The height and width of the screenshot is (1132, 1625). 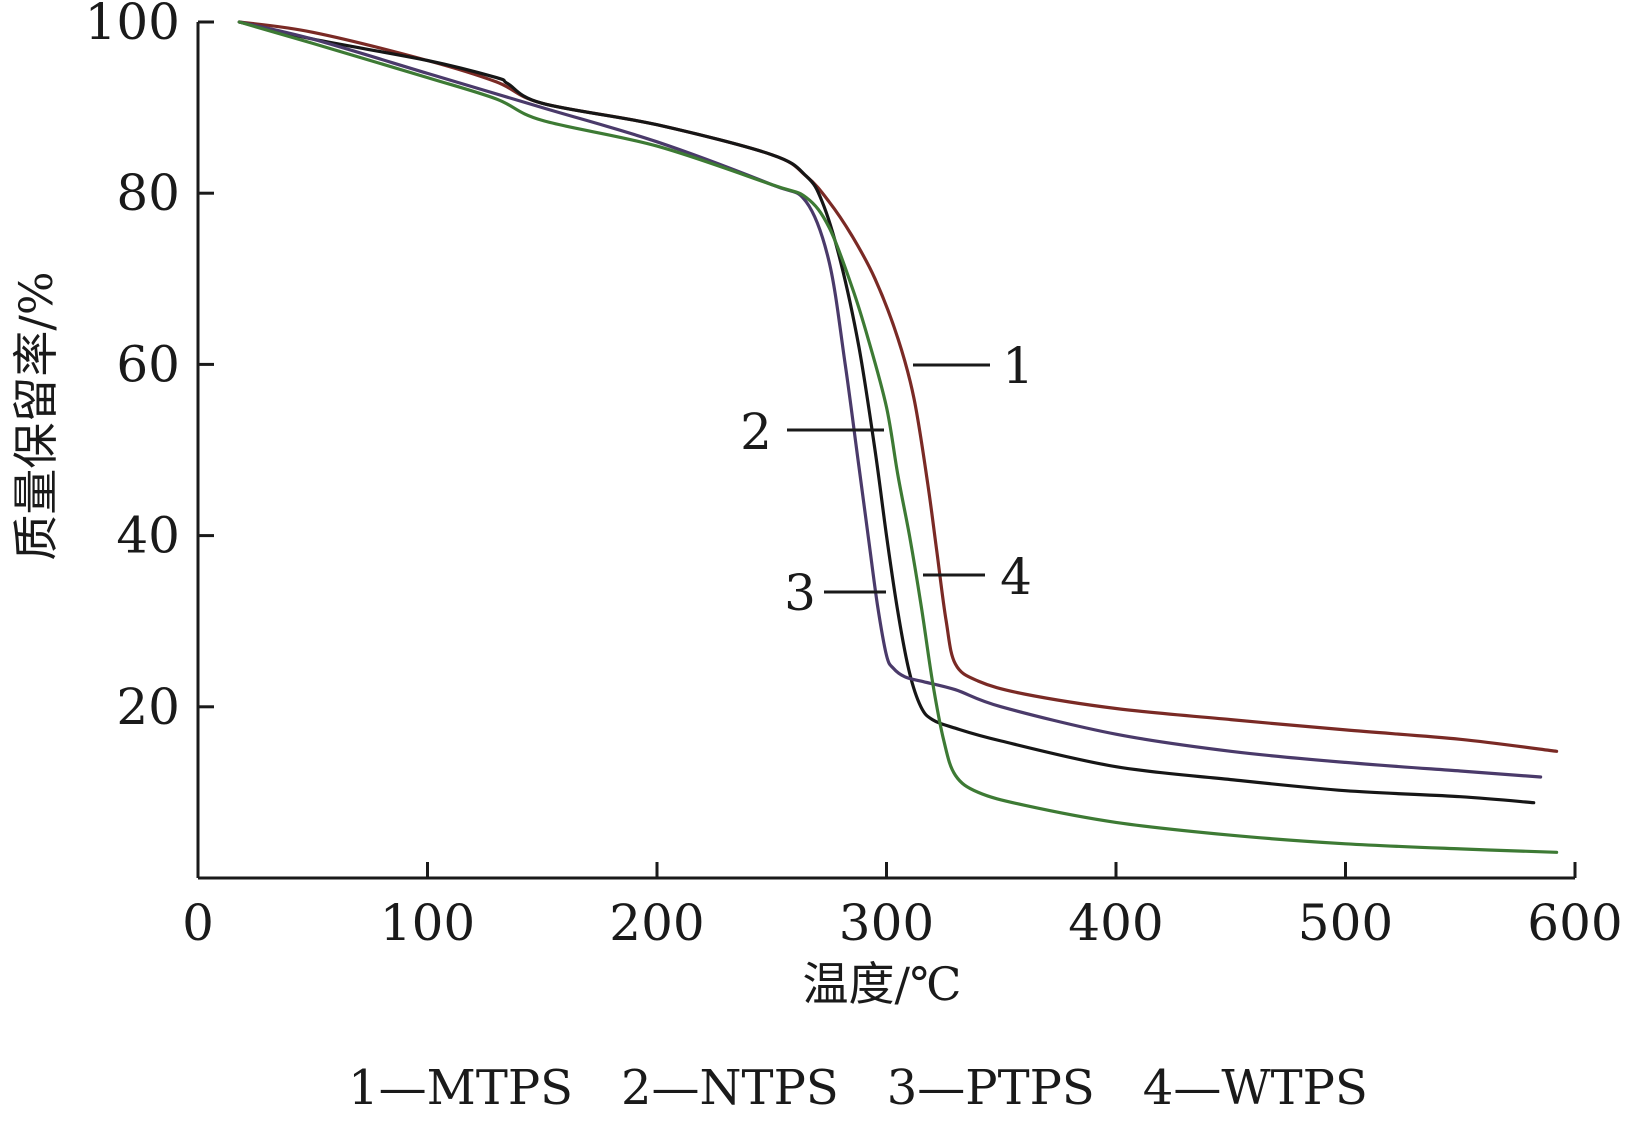 I want to click on y-axis-title: 质量保留率/%, so click(x=36, y=415).